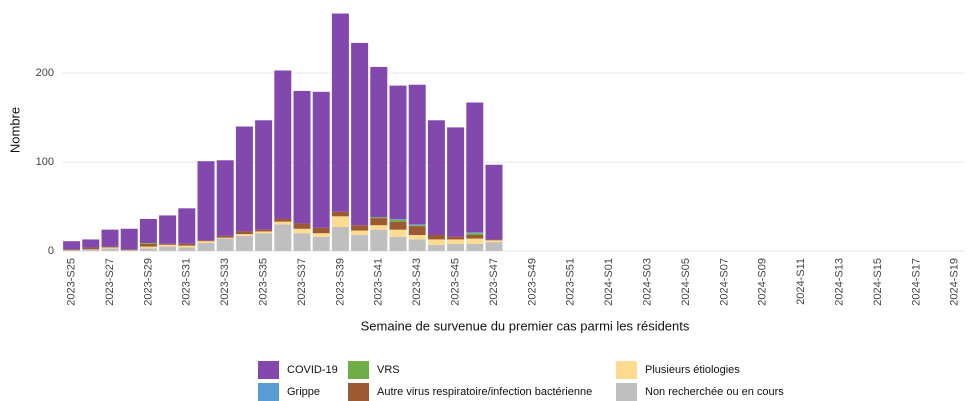 This screenshot has height=401, width=974. Describe the element at coordinates (264, 282) in the screenshot. I see `x-tick-label: 2023-S35` at that location.